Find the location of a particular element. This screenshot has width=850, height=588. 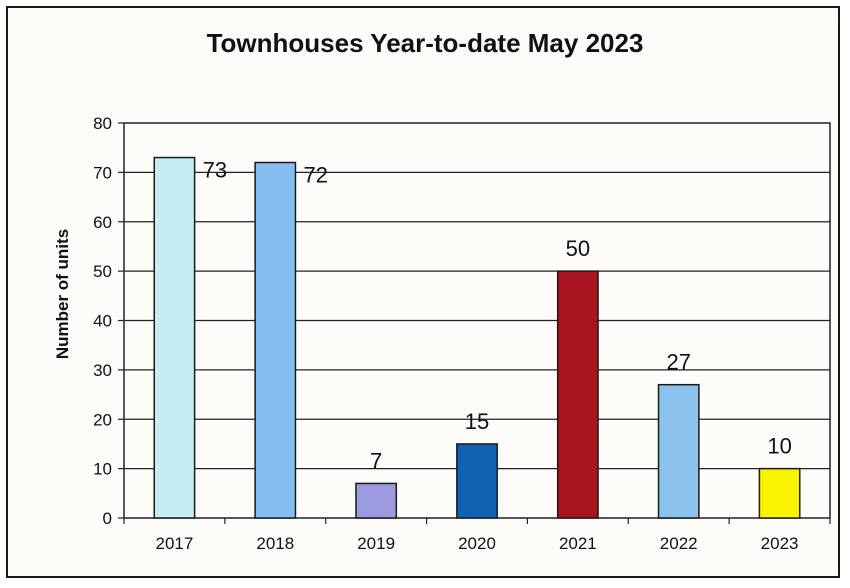

x-tick-label-2021: 2021 is located at coordinates (578, 543).